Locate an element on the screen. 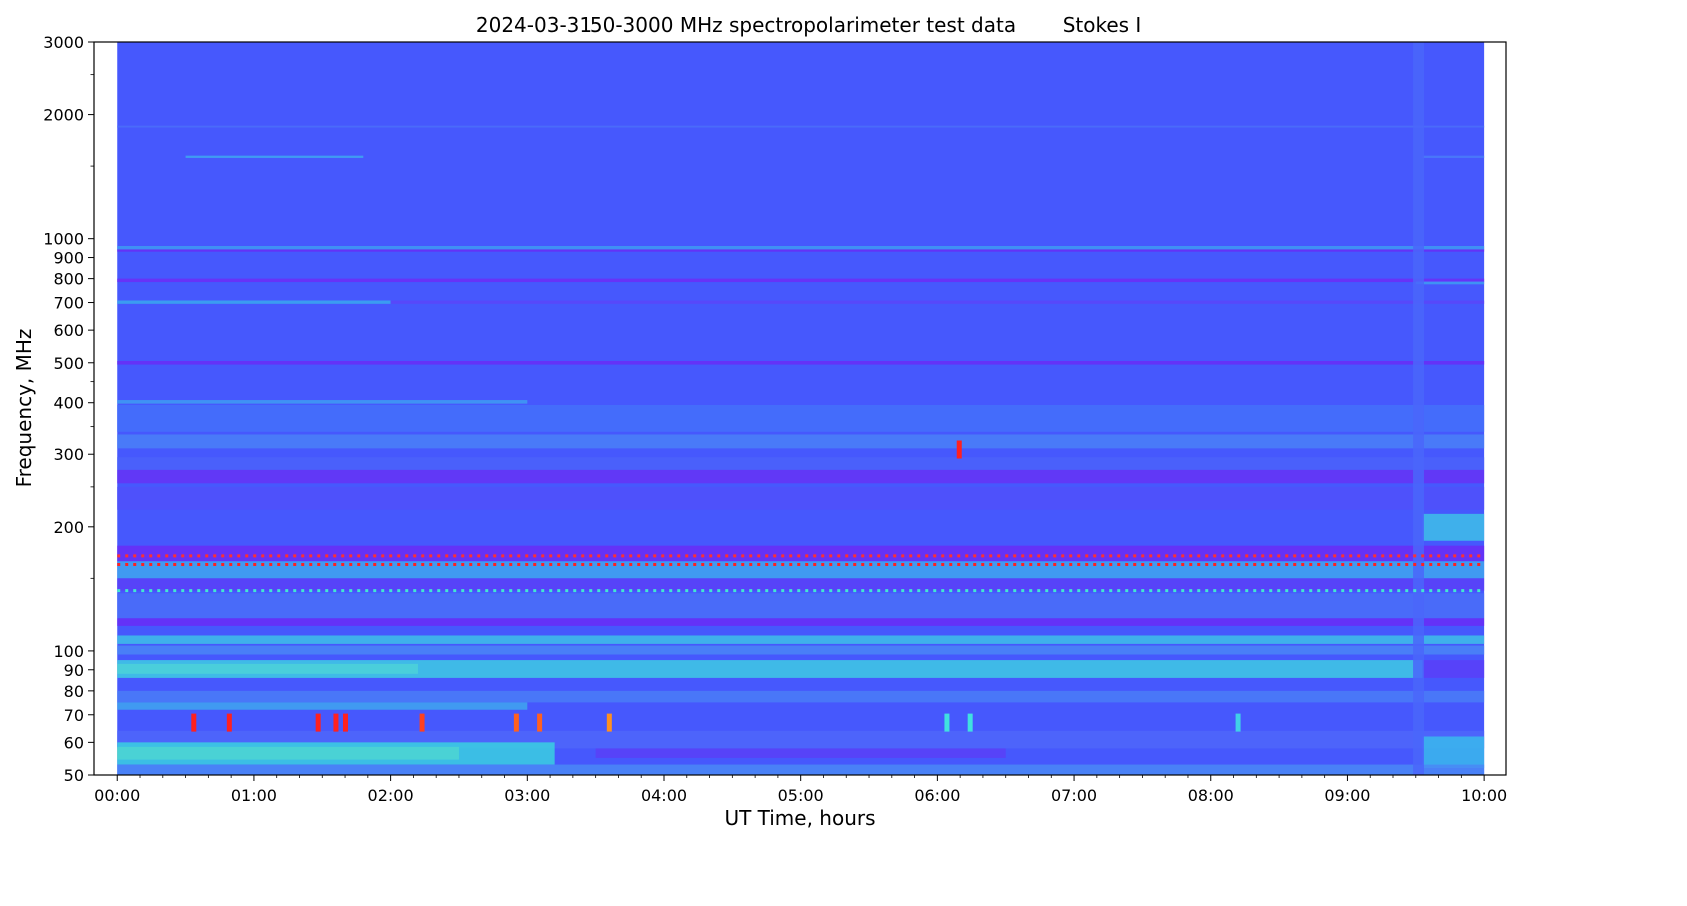  y-tick-label: 200 is located at coordinates (68, 527).